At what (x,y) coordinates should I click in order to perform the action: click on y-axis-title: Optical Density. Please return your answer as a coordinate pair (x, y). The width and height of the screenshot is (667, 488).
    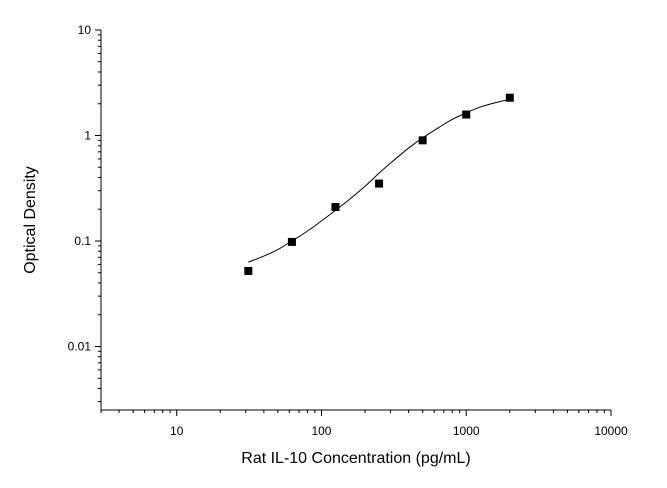
    Looking at the image, I should click on (30, 220).